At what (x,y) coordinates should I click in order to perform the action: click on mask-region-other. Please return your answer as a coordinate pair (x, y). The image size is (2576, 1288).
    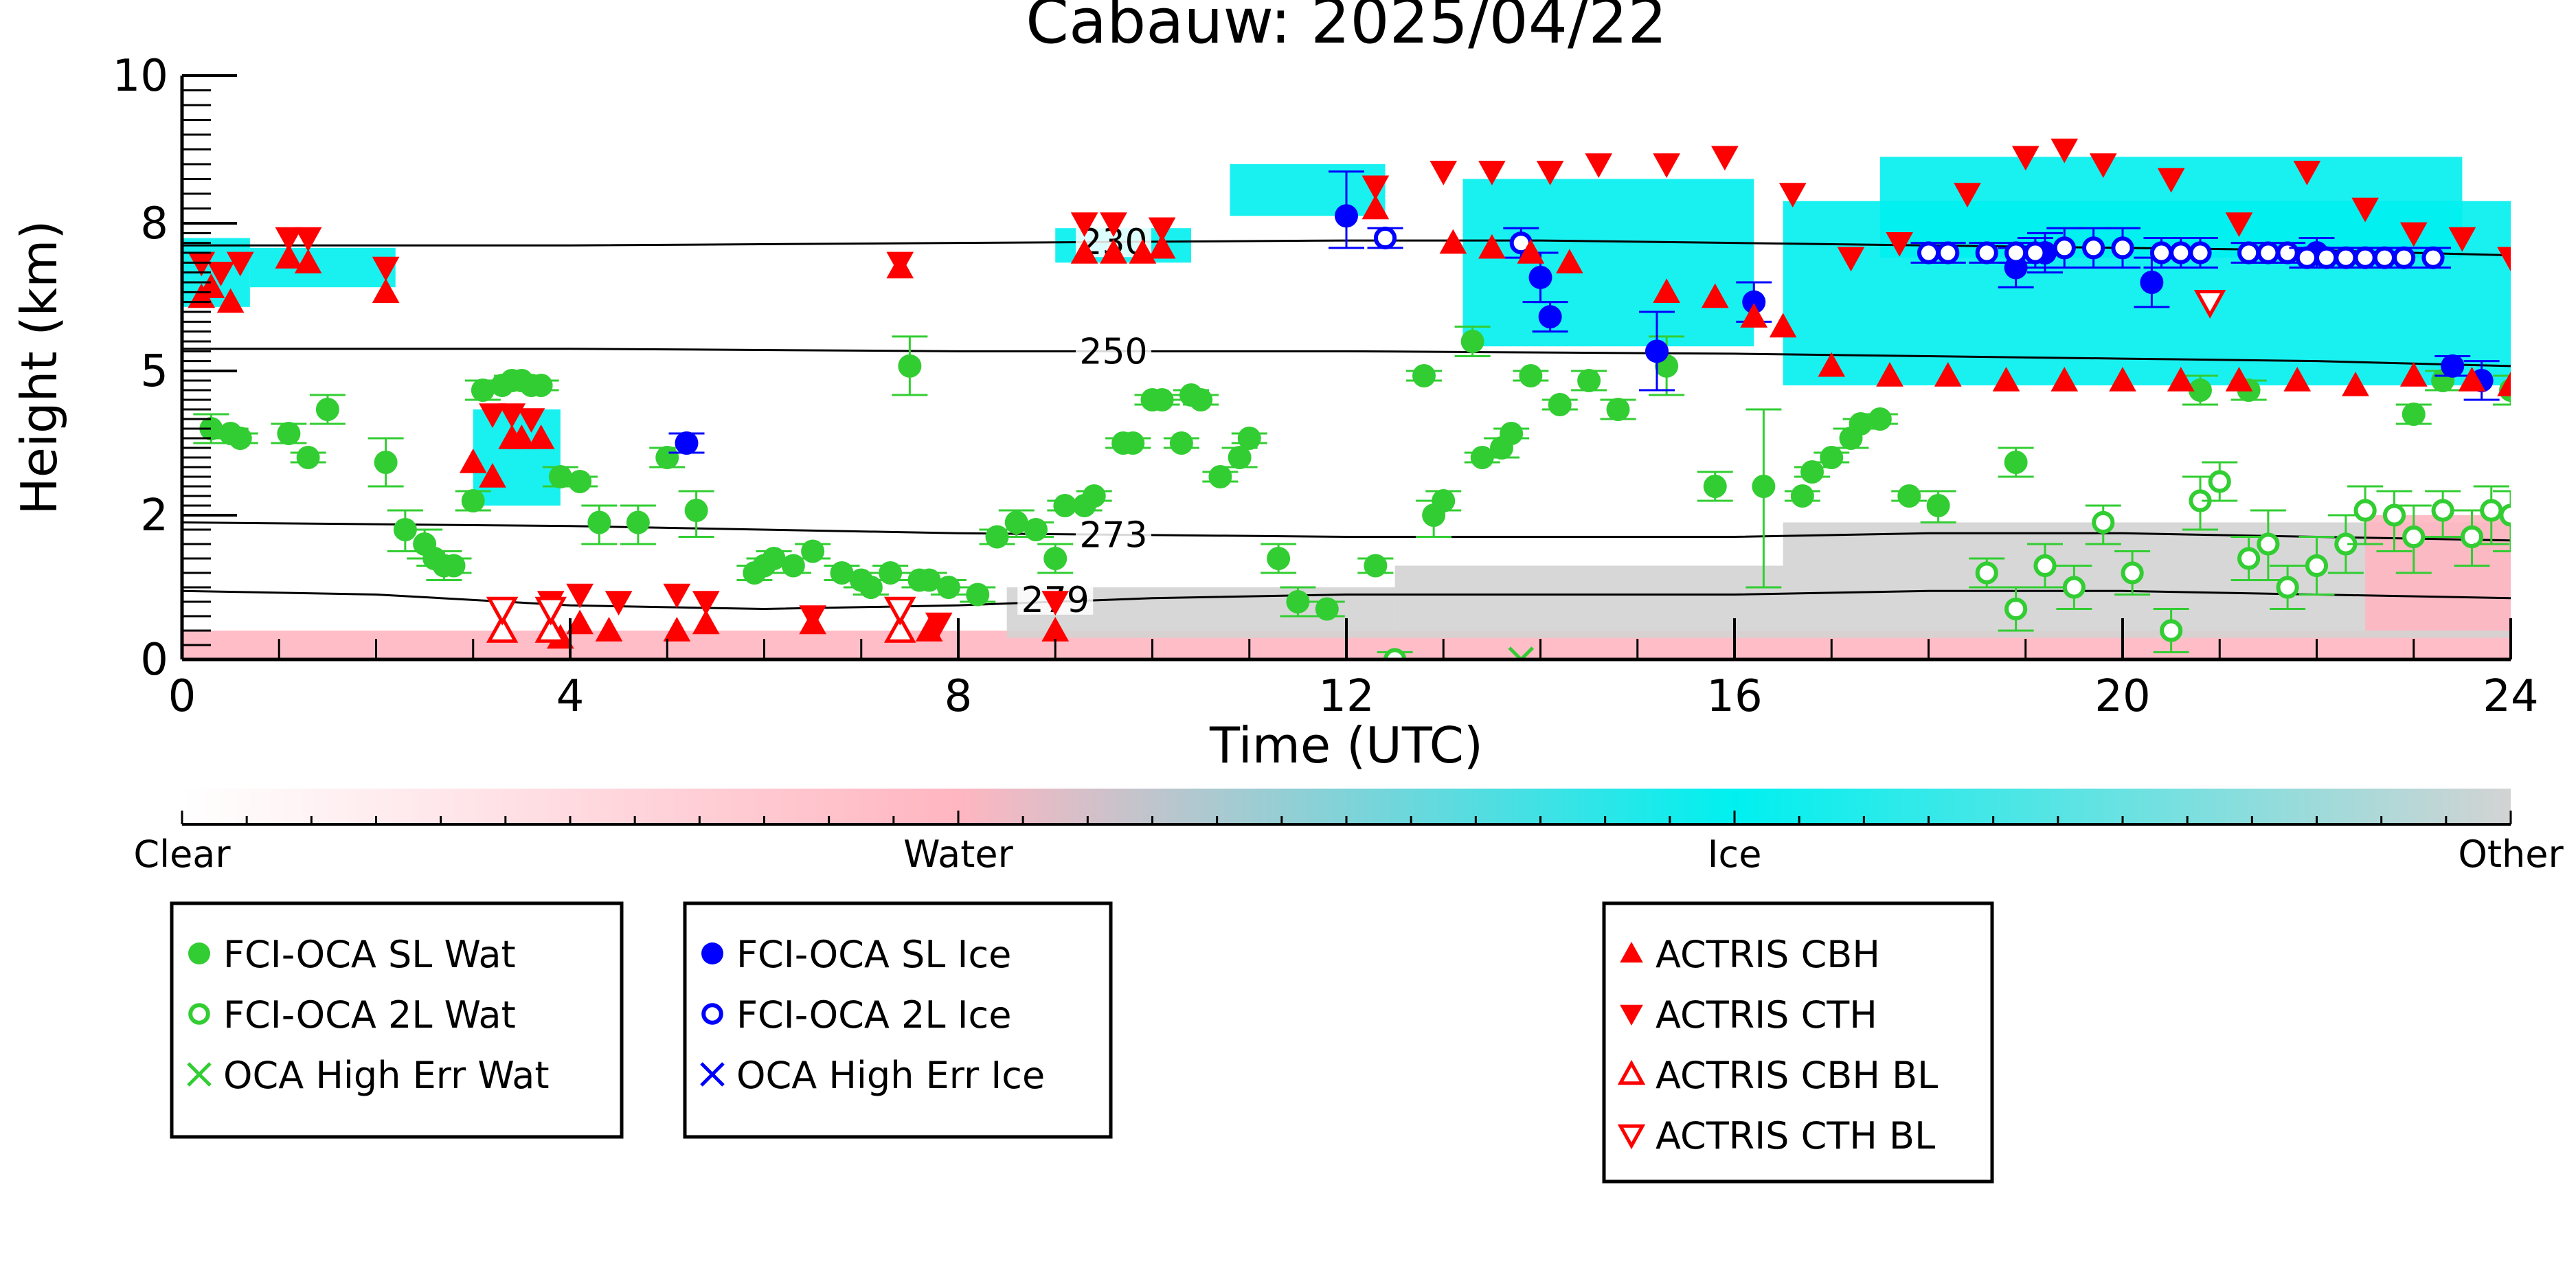
    Looking at the image, I should click on (1588, 601).